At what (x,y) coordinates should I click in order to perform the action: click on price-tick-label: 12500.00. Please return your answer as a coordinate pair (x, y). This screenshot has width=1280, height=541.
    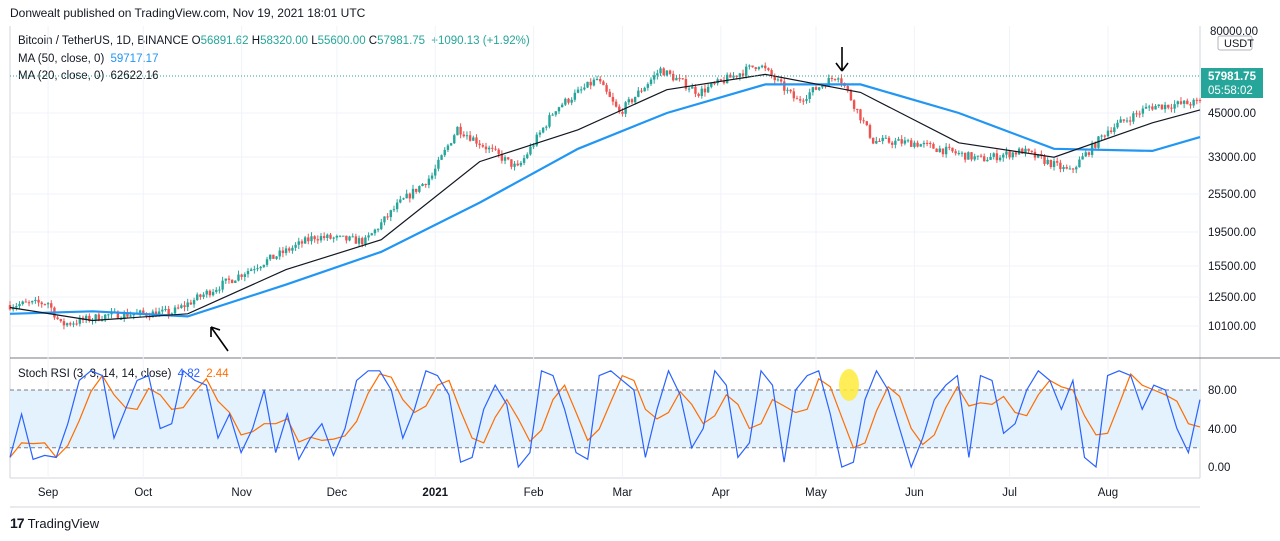
    Looking at the image, I should click on (1232, 298).